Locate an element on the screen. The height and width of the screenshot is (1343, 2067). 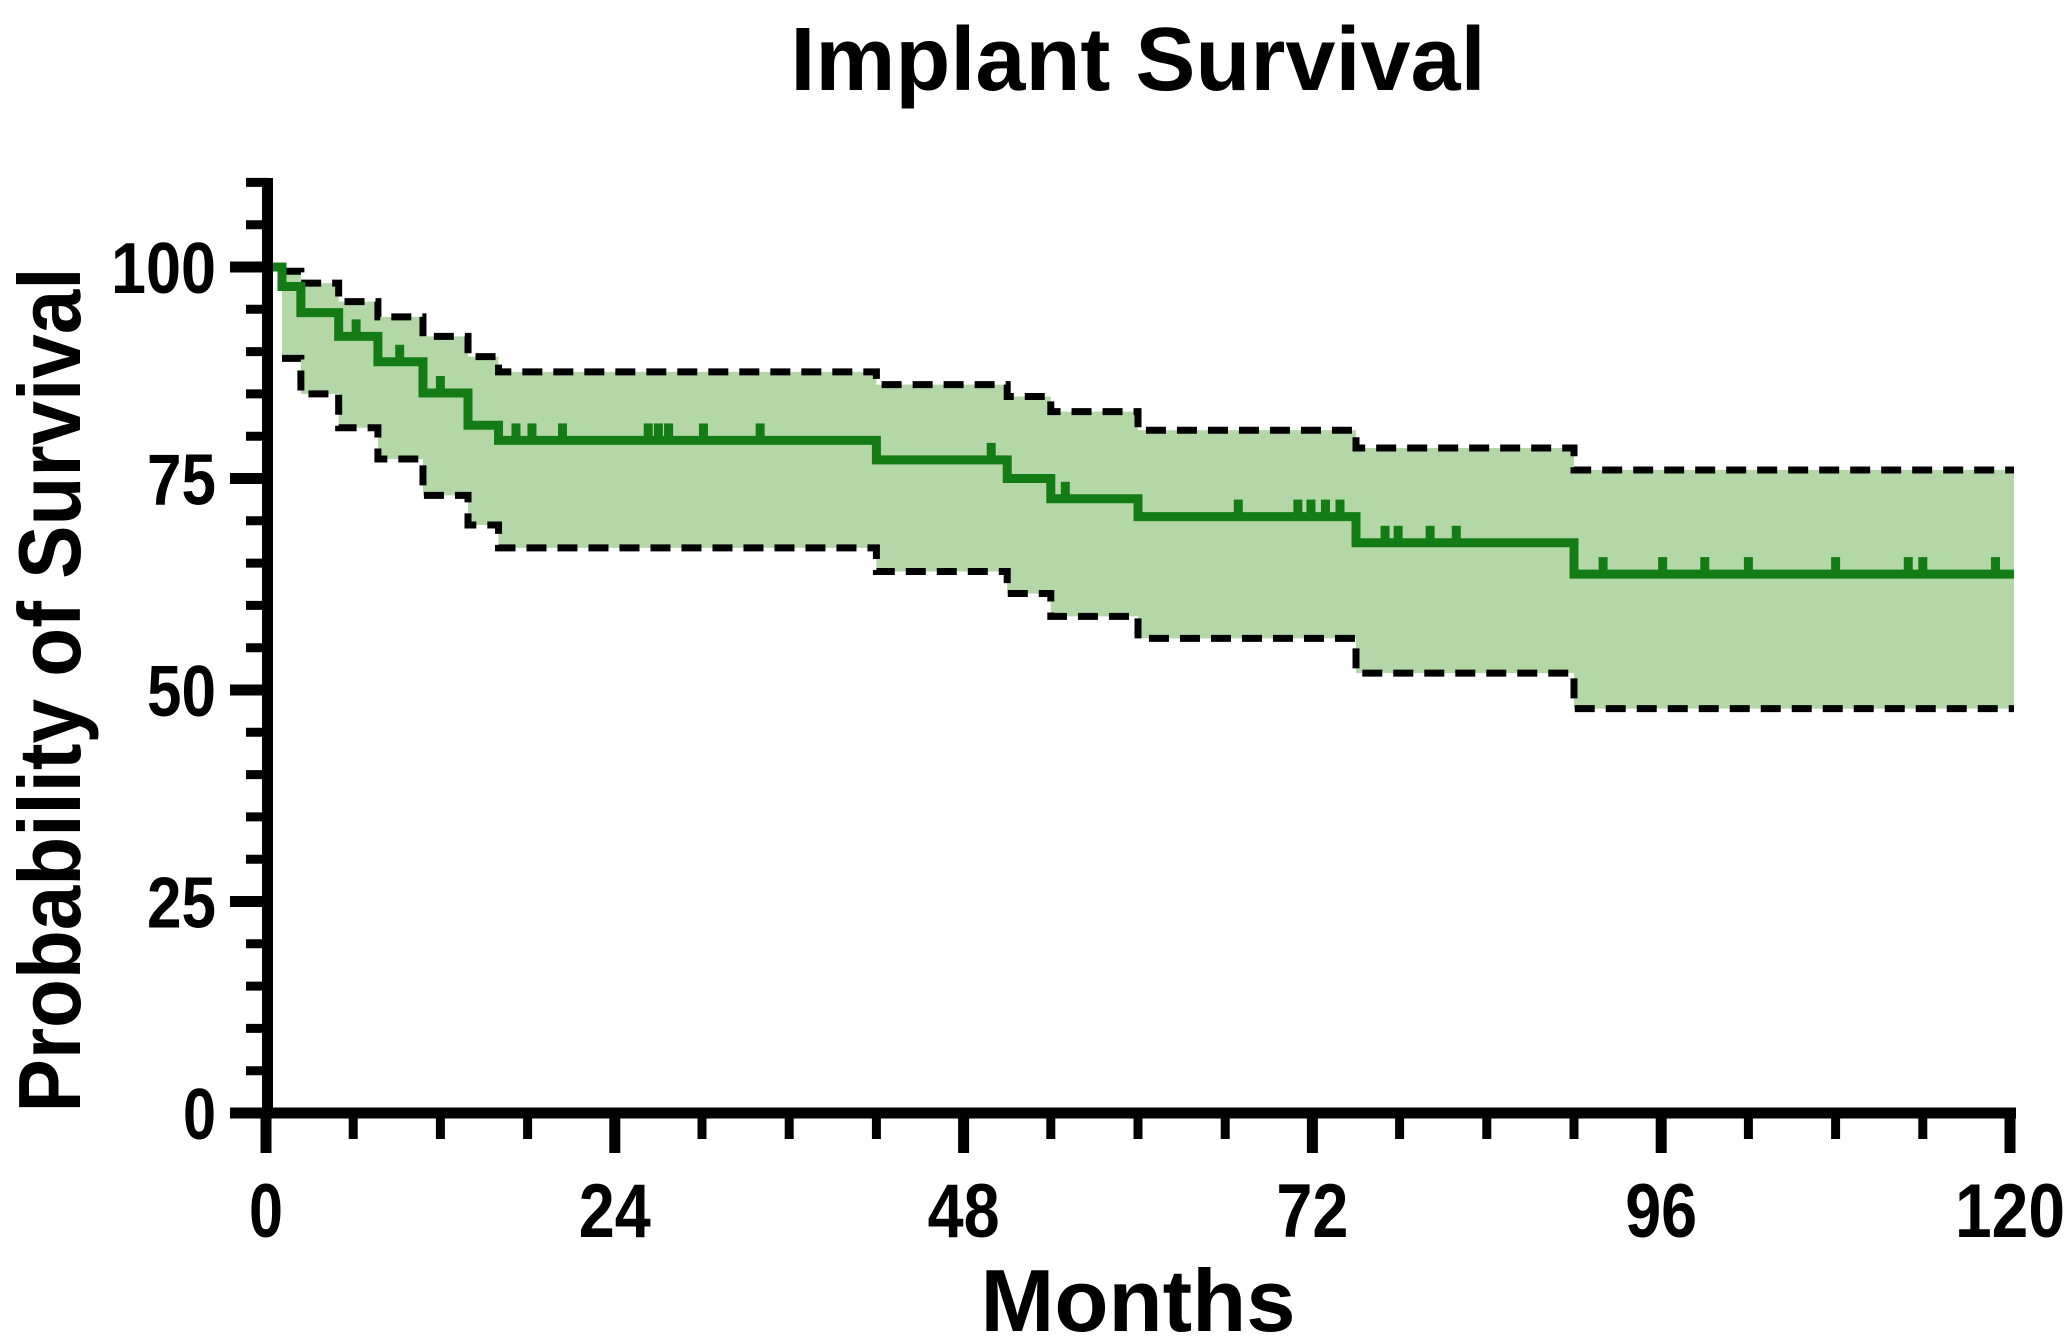
y-axis-label: Probability of Survival is located at coordinates (49, 690).